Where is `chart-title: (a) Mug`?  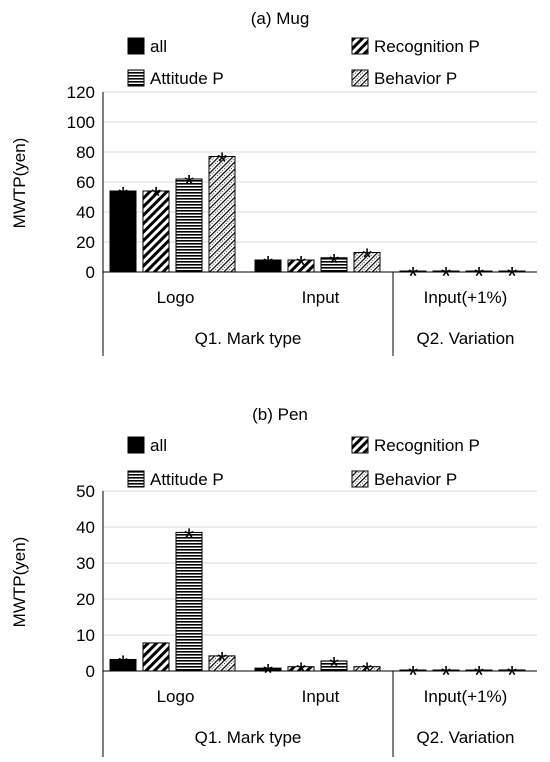 chart-title: (a) Mug is located at coordinates (280, 18).